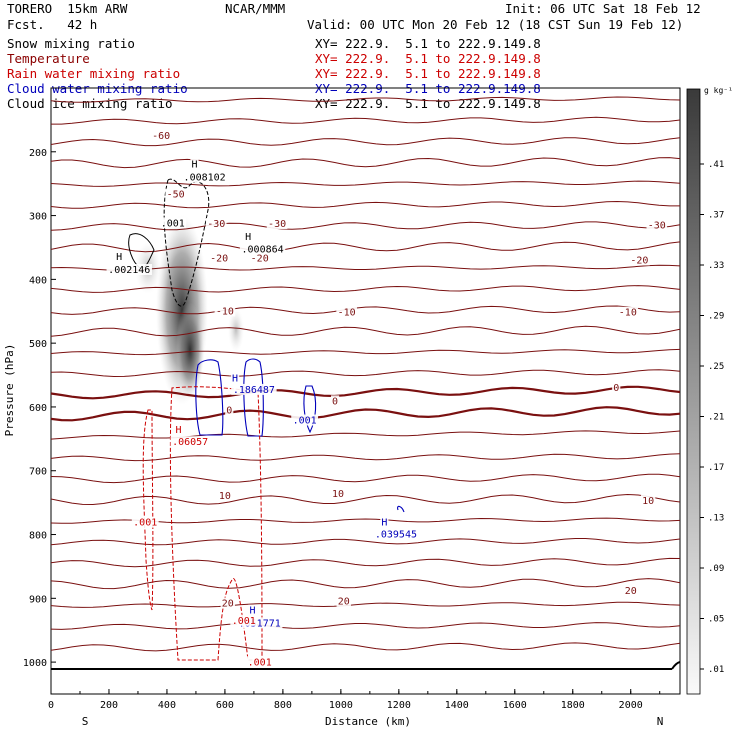 This screenshot has height=740, width=740. I want to click on rain-label: .001, so click(145, 523).